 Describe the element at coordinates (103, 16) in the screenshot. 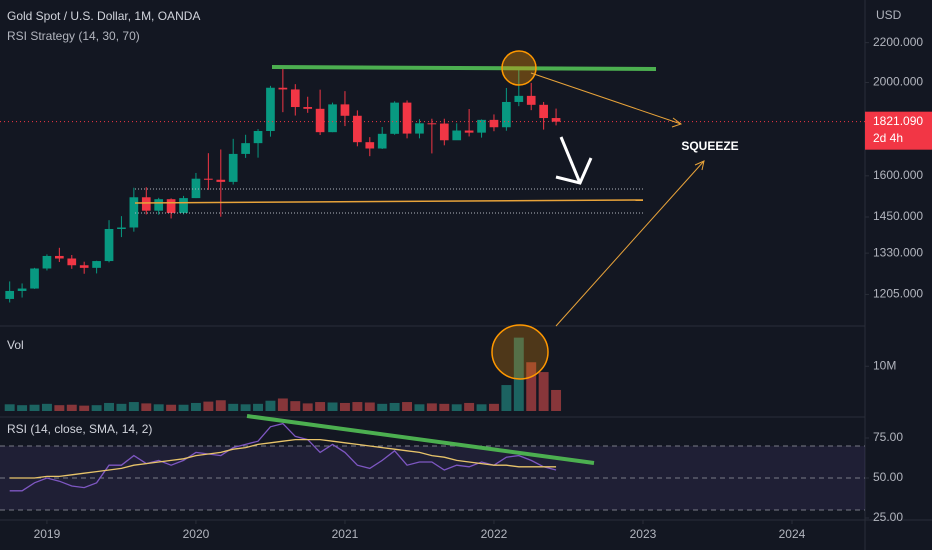

I see `chart-title: Gold Spot / U.S. Dollar, 1M, OANDA` at that location.